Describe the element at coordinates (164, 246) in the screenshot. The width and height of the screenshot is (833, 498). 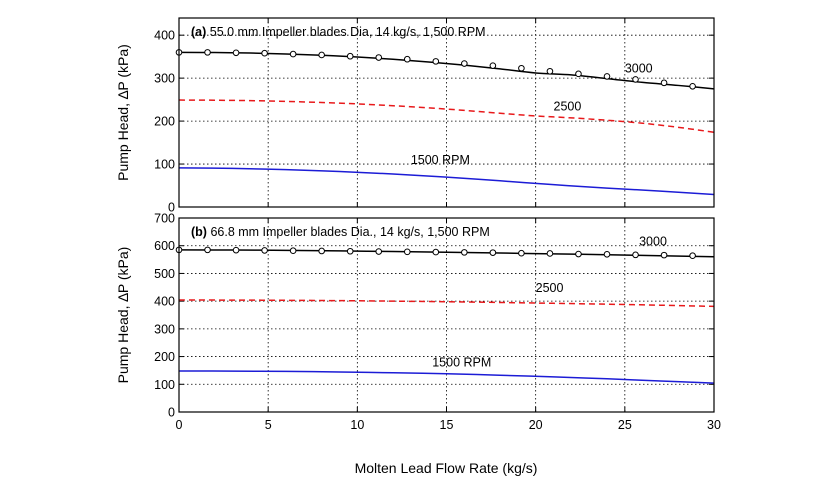
I see `y-tick-label: 600` at that location.